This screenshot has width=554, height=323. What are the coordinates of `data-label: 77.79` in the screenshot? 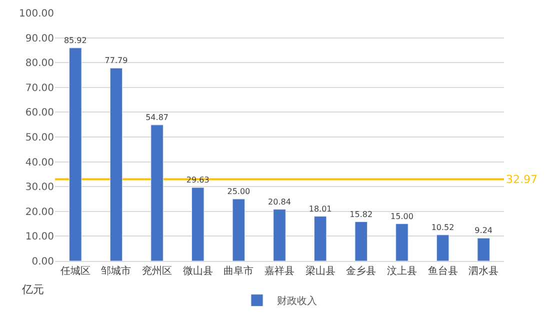 It's located at (116, 61).